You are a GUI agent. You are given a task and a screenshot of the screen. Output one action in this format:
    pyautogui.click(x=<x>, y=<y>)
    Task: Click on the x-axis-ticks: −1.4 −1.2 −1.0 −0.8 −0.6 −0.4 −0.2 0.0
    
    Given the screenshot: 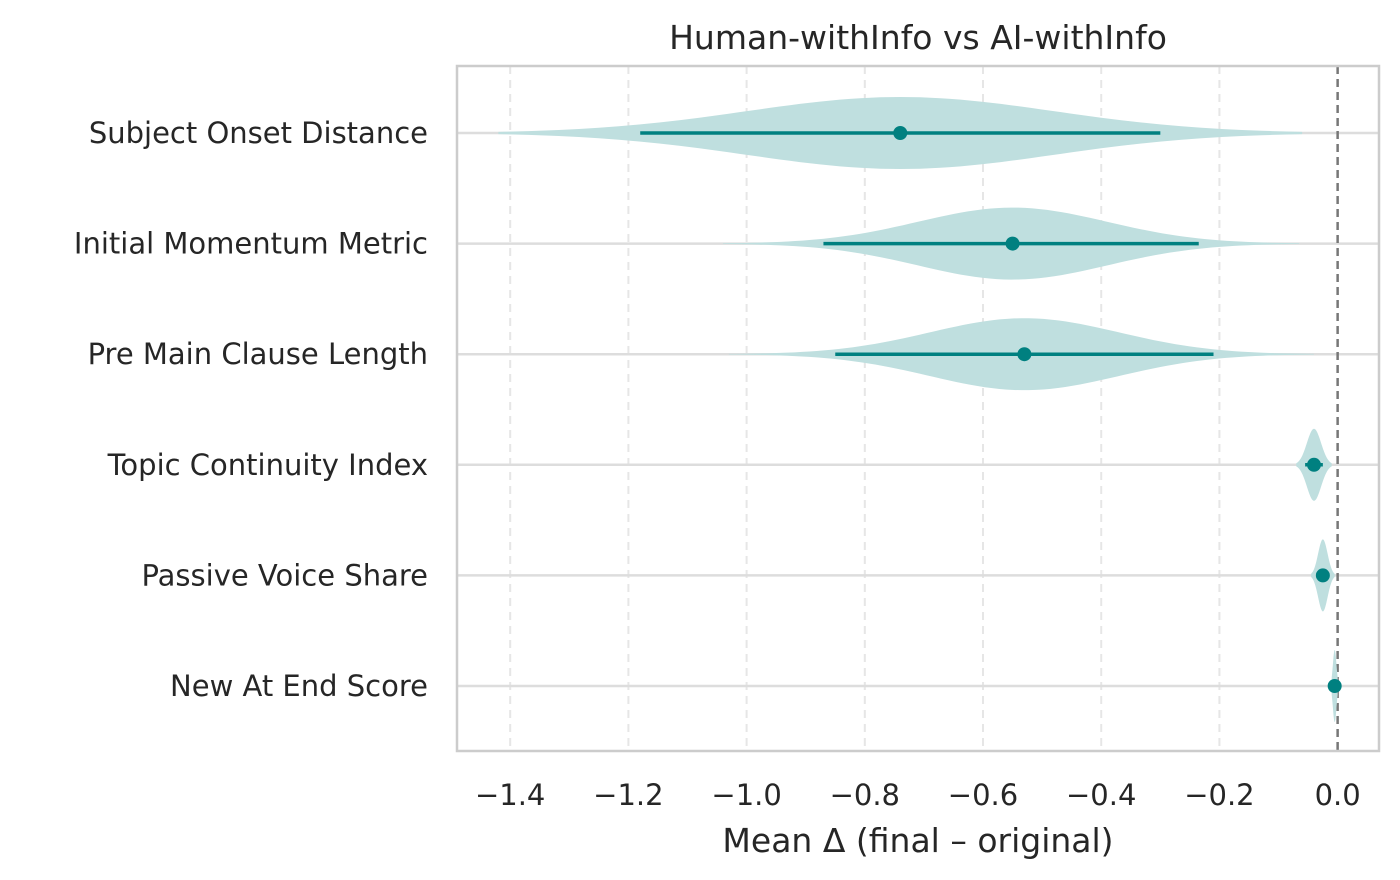 What is the action you would take?
    pyautogui.click(x=918, y=795)
    